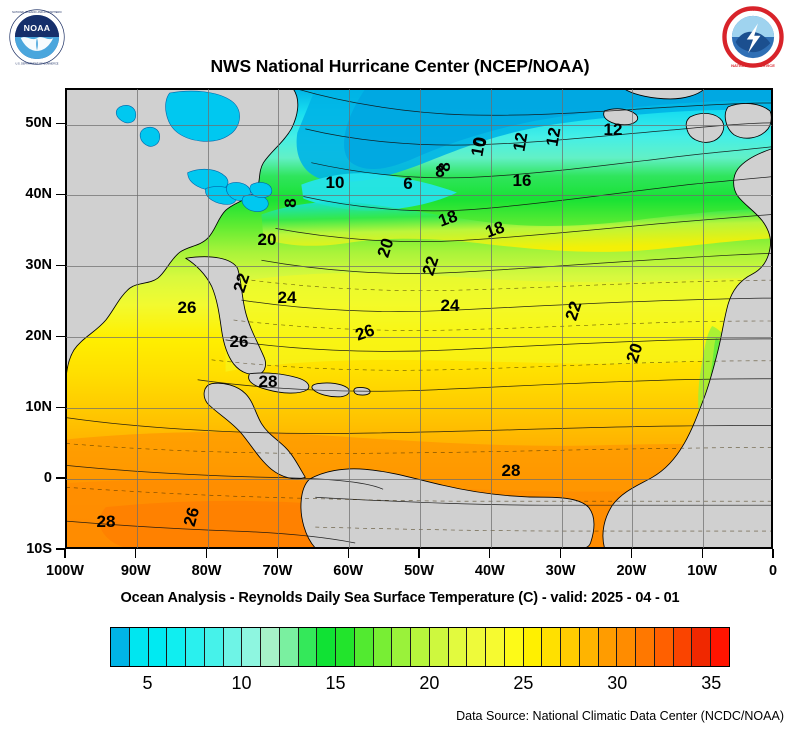 This screenshot has height=737, width=800. I want to click on y-axis-label-10n: 10N, so click(38, 407).